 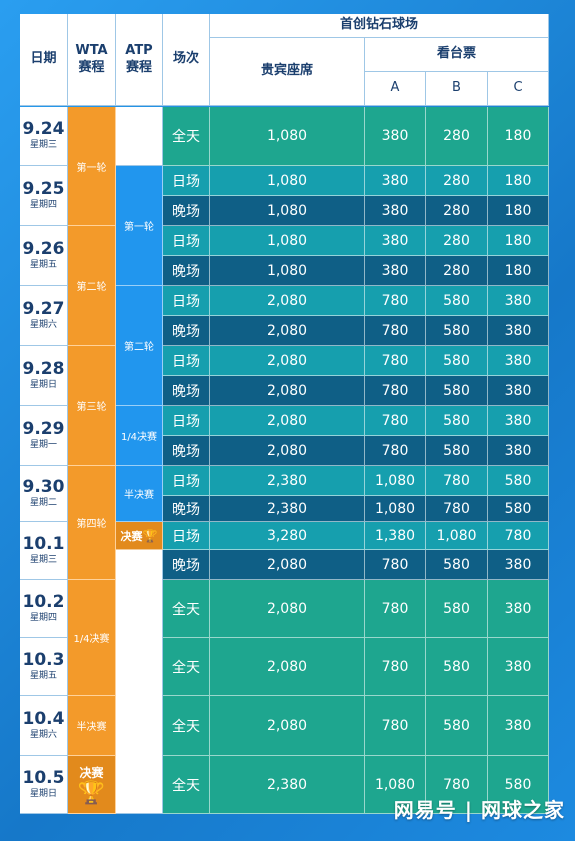 What do you see at coordinates (44, 256) in the screenshot?
I see `date-cell: 9.26 星期五` at bounding box center [44, 256].